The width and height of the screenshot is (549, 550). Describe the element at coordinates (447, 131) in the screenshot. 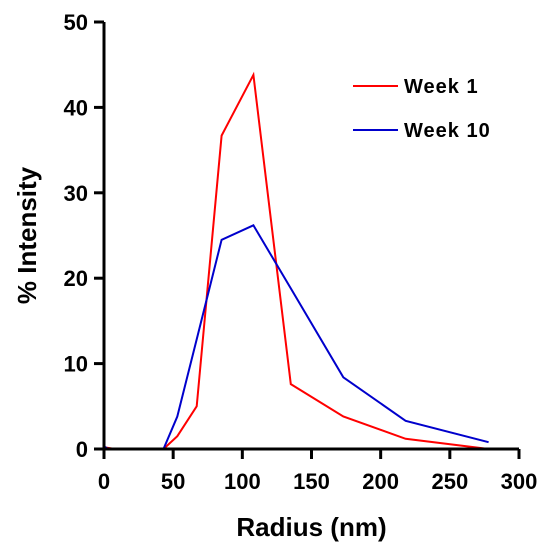

I see `legend-label-2: Week 10` at that location.